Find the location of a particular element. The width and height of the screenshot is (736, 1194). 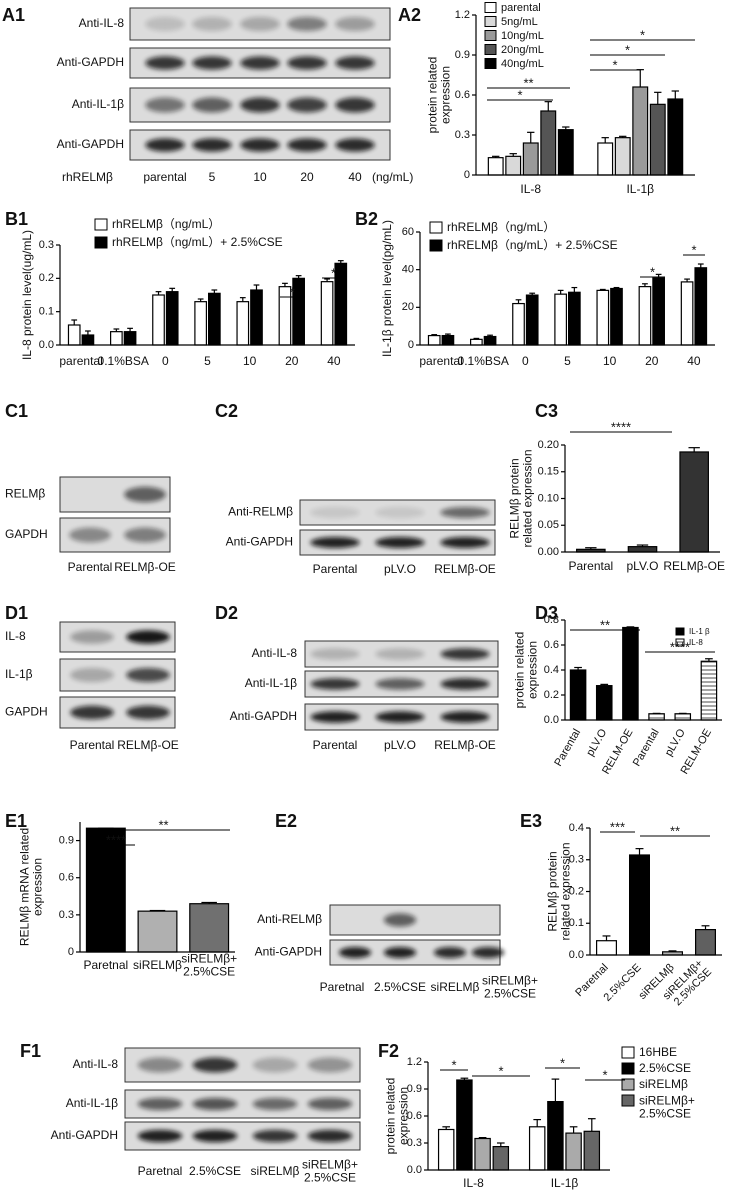

y-tick-label: 0.9 is located at coordinates (414, 1089).